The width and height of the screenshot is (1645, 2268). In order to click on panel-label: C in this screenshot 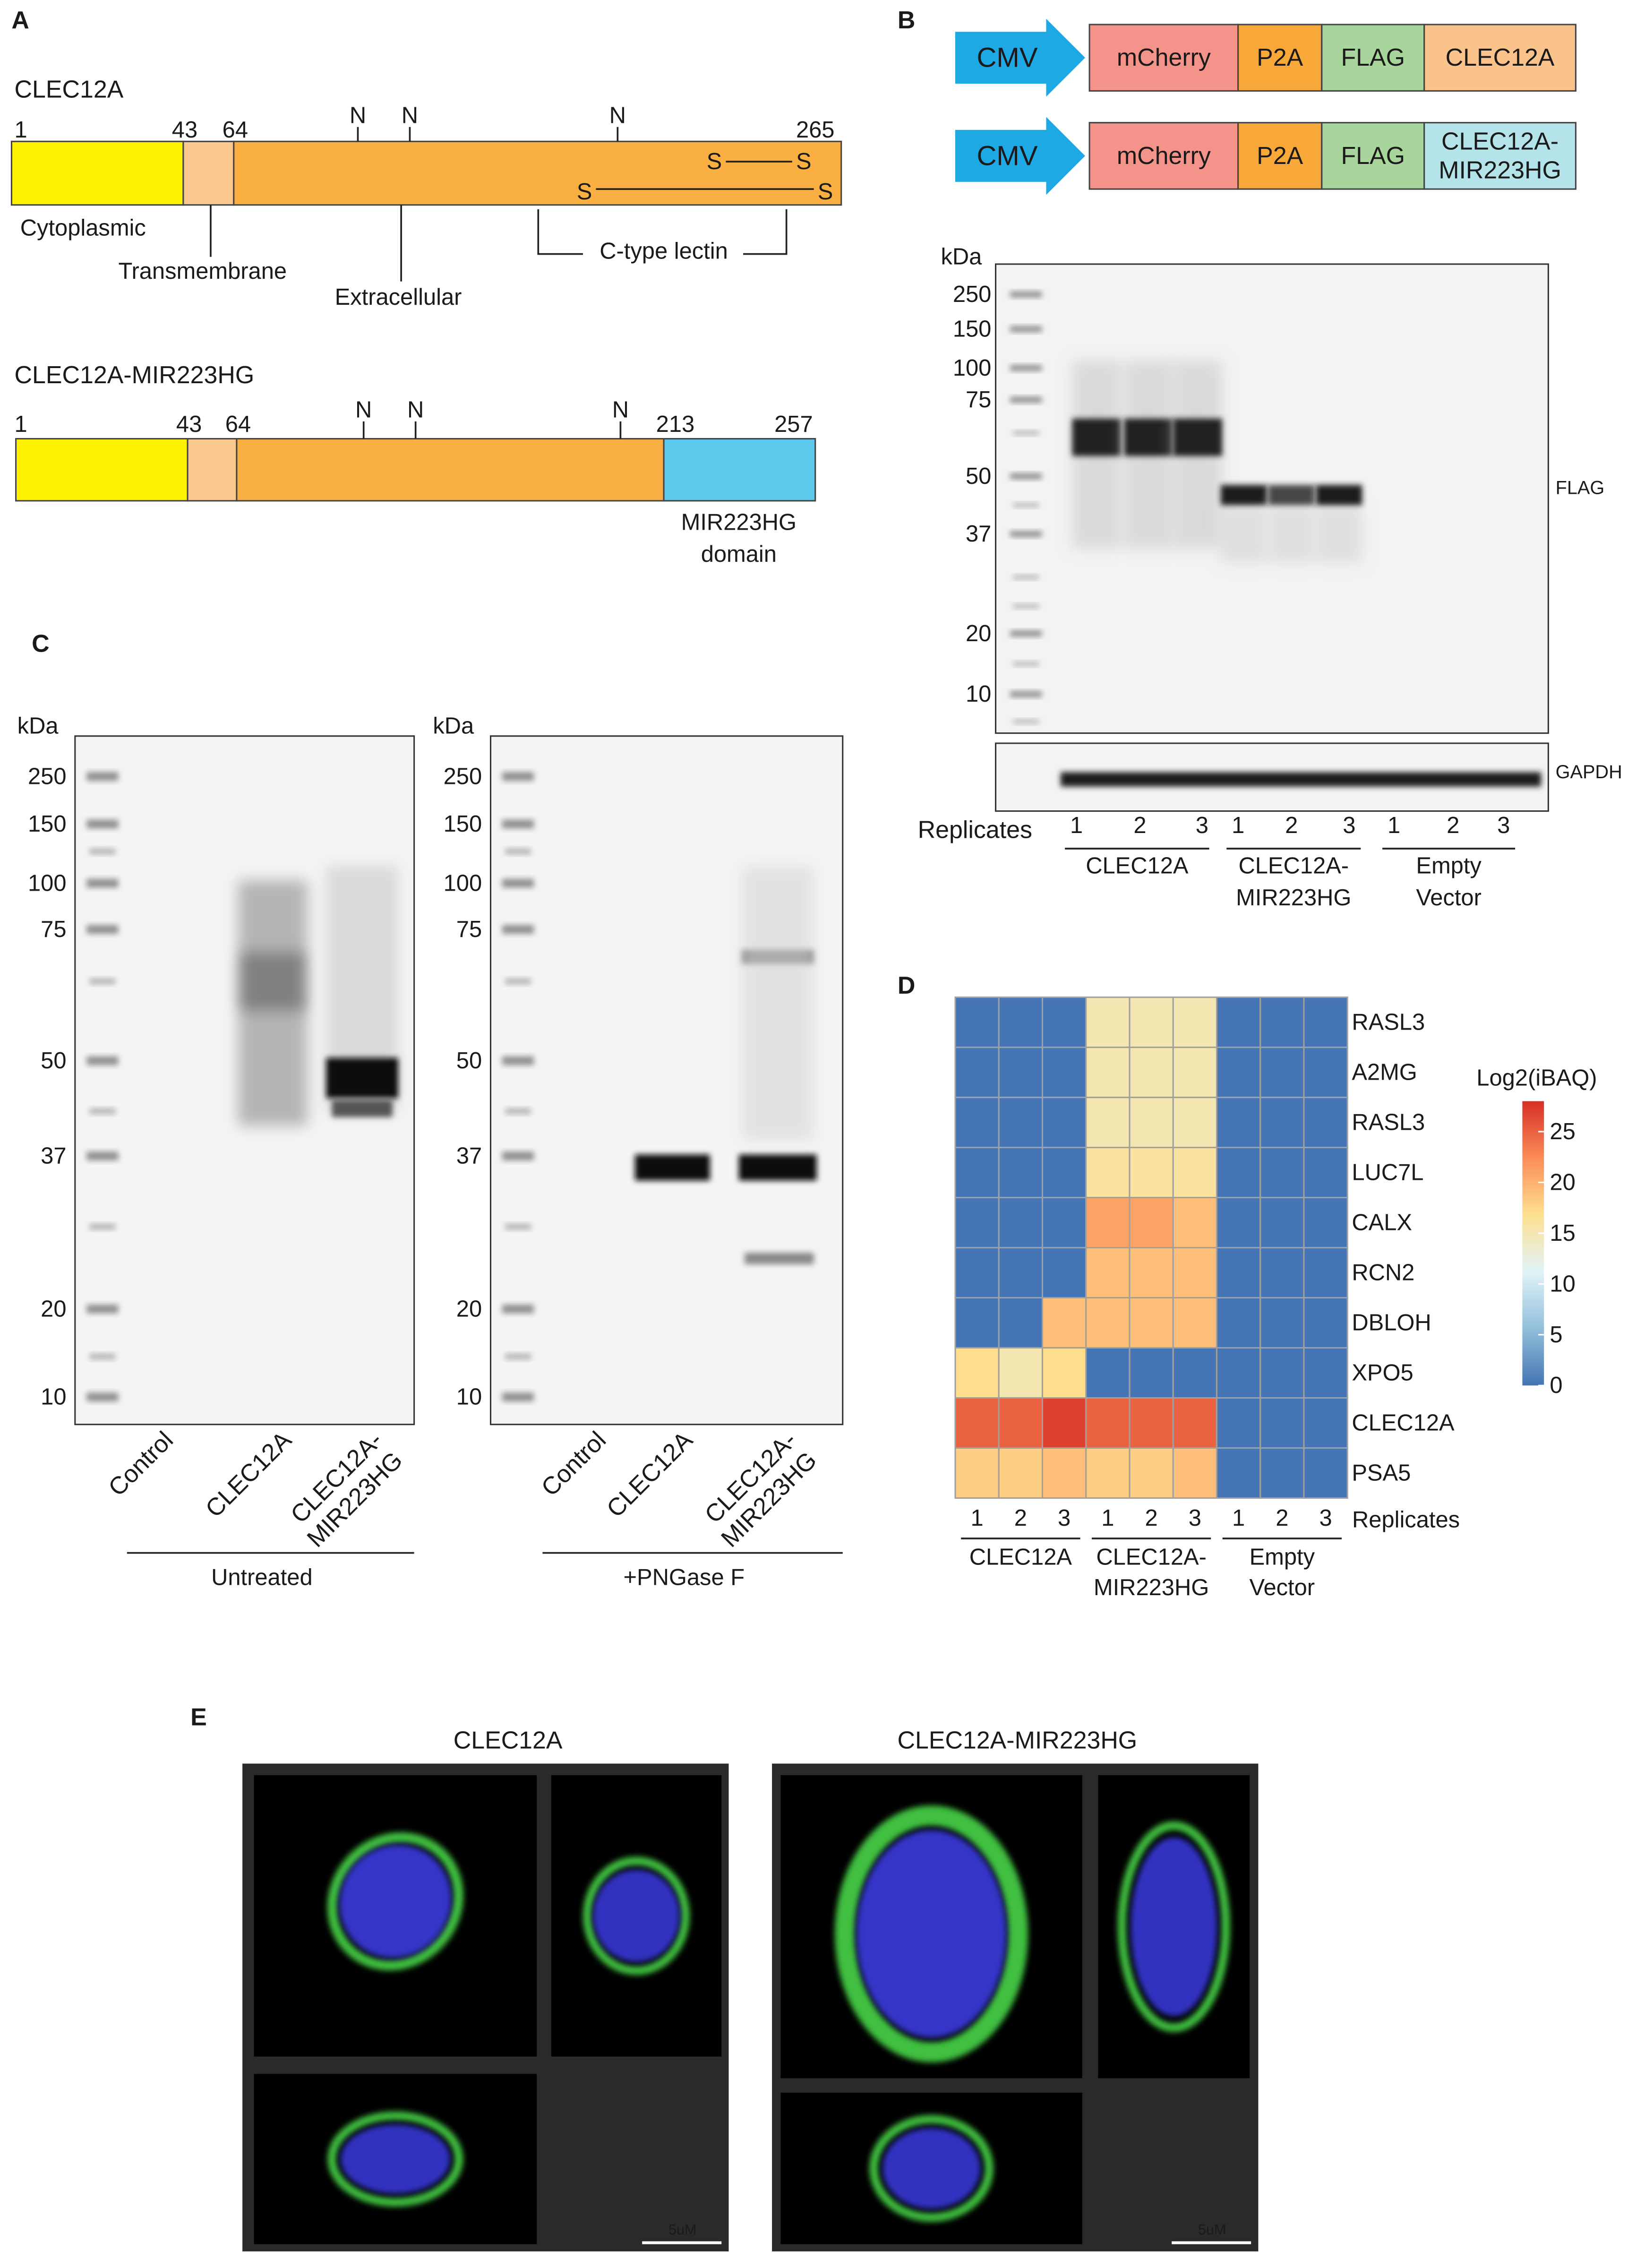, I will do `click(40, 643)`.